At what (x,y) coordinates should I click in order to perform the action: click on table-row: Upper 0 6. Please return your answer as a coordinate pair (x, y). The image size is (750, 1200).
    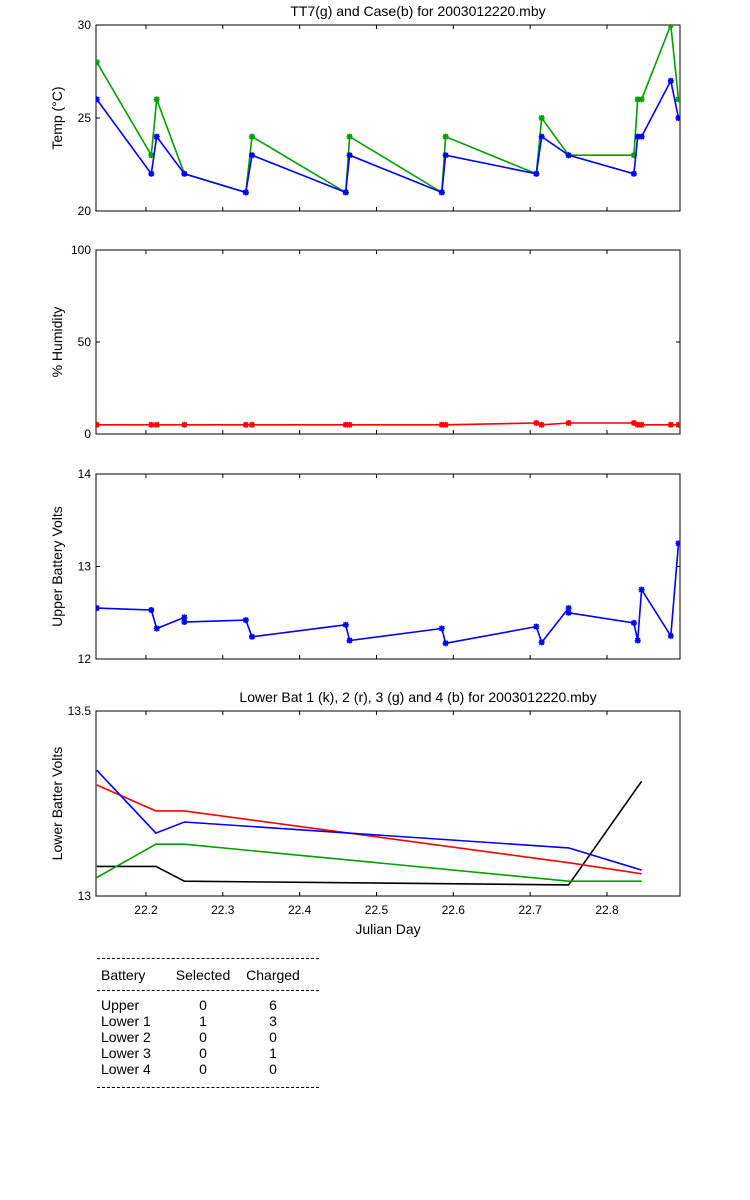
    Looking at the image, I should click on (208, 1005).